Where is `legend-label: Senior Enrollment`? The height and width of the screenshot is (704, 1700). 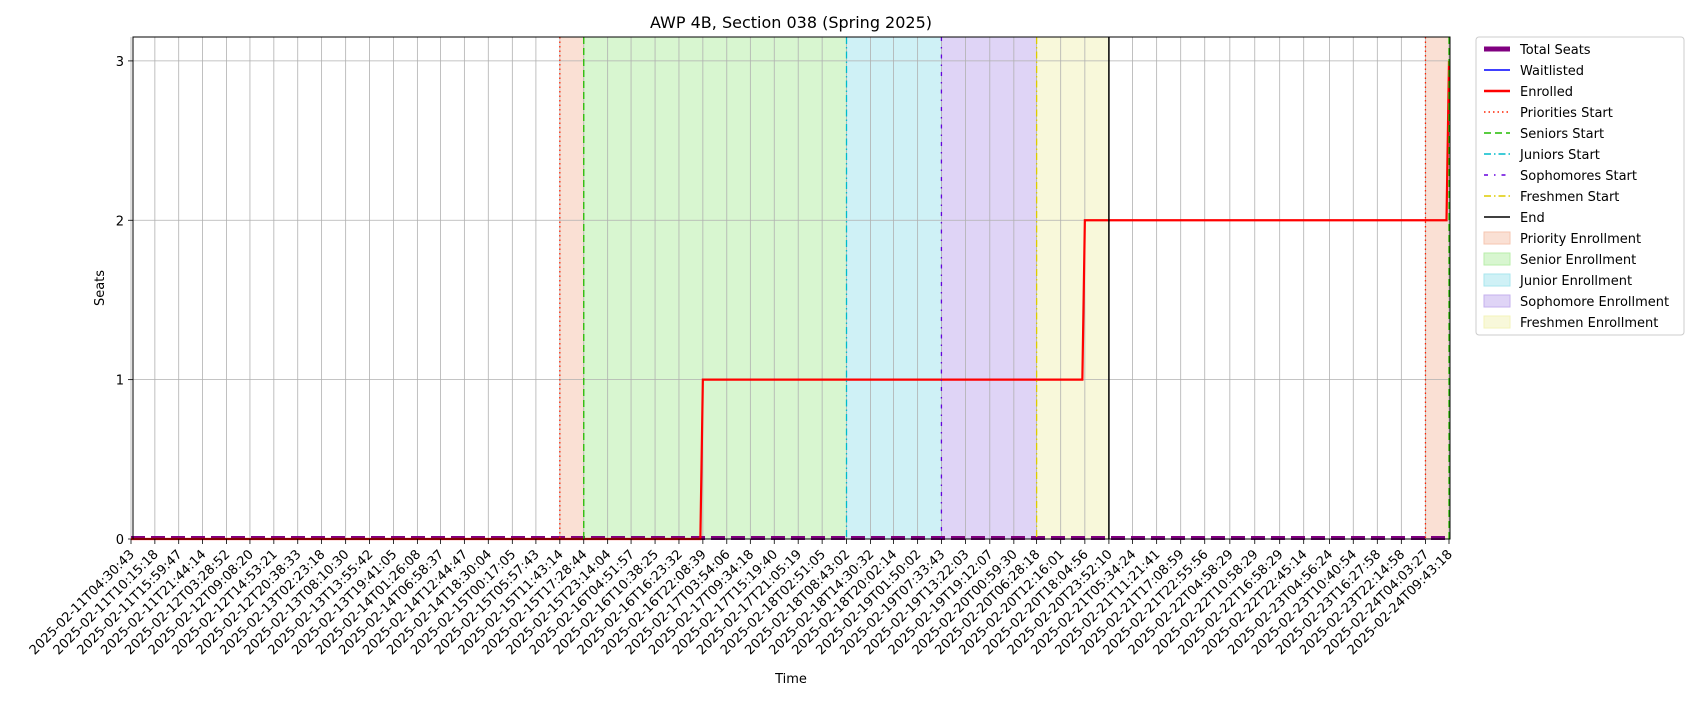
legend-label: Senior Enrollment is located at coordinates (1578, 260).